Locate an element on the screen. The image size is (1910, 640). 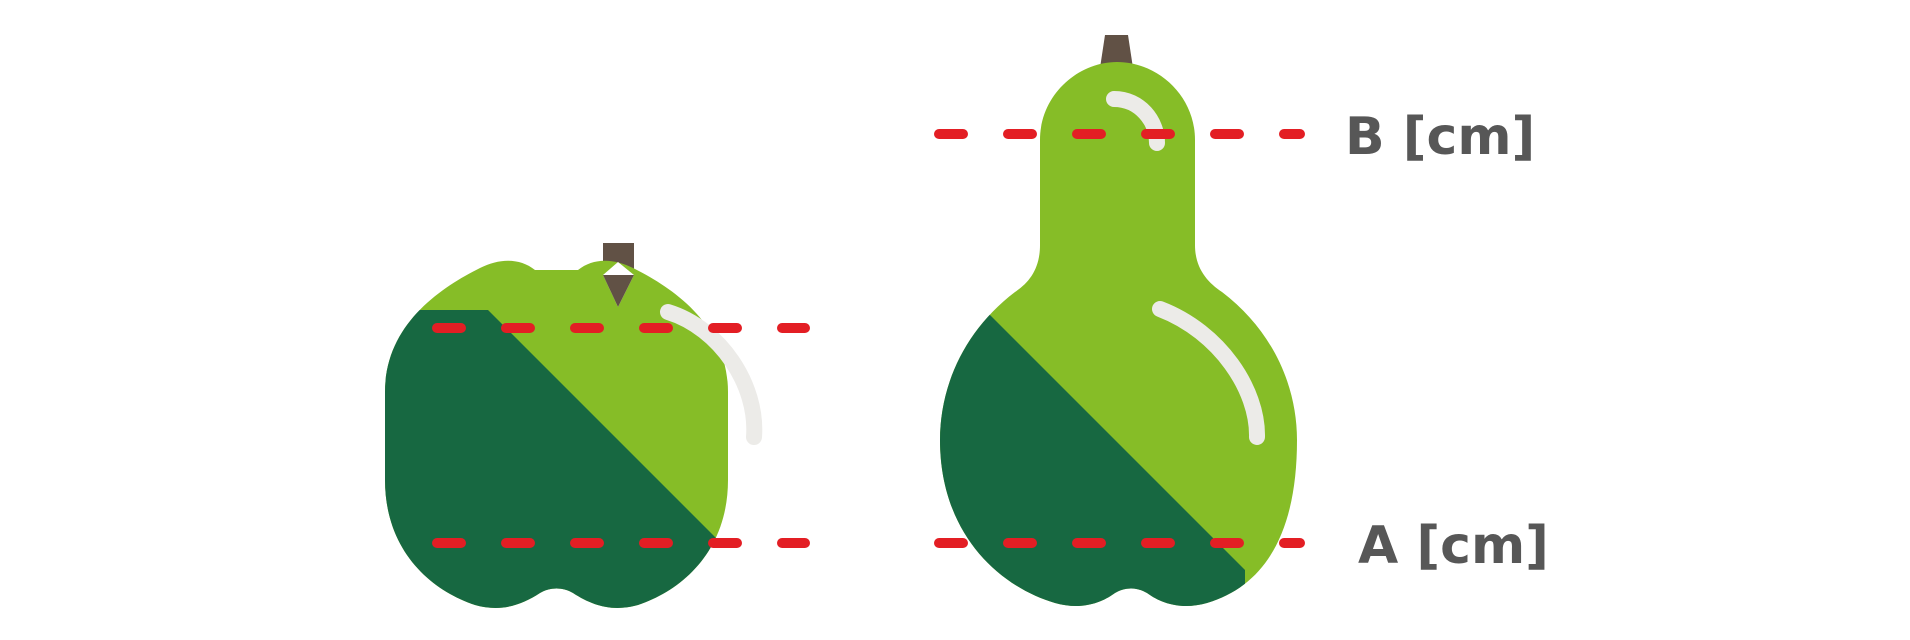
apple-icon is located at coordinates (574, 425).